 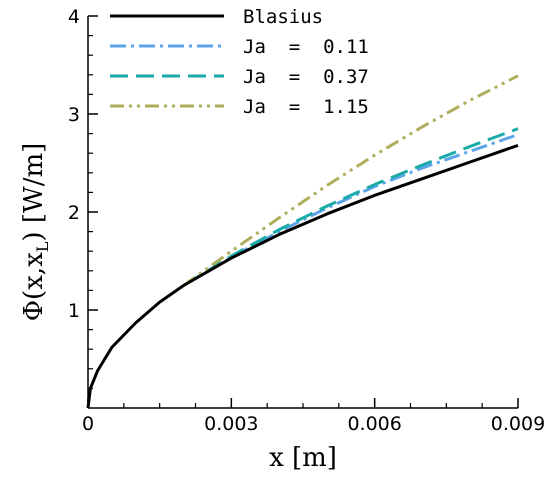 I want to click on x-tick-label: 0, so click(x=88, y=424).